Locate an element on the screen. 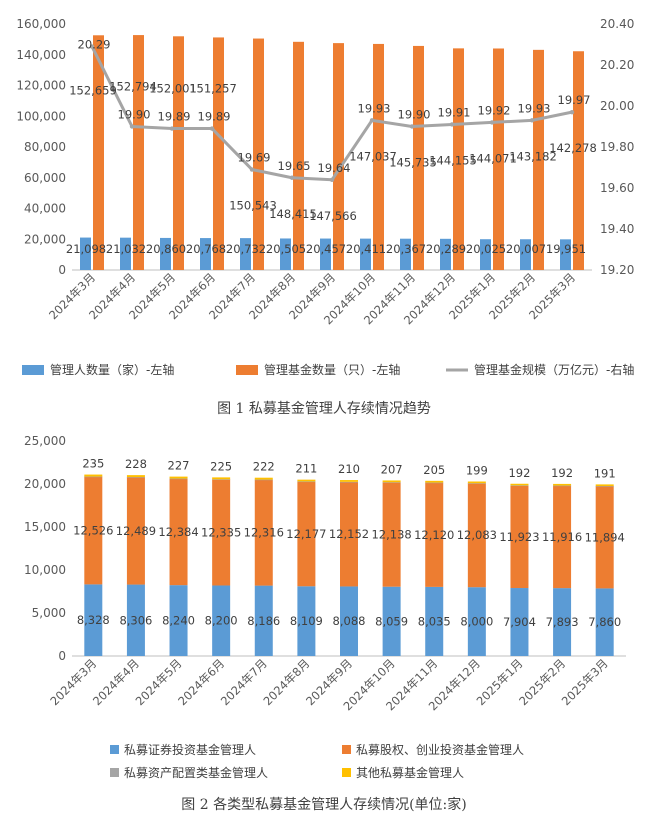 This screenshot has height=830, width=649. data-label-other-managers: 228 is located at coordinates (136, 464).